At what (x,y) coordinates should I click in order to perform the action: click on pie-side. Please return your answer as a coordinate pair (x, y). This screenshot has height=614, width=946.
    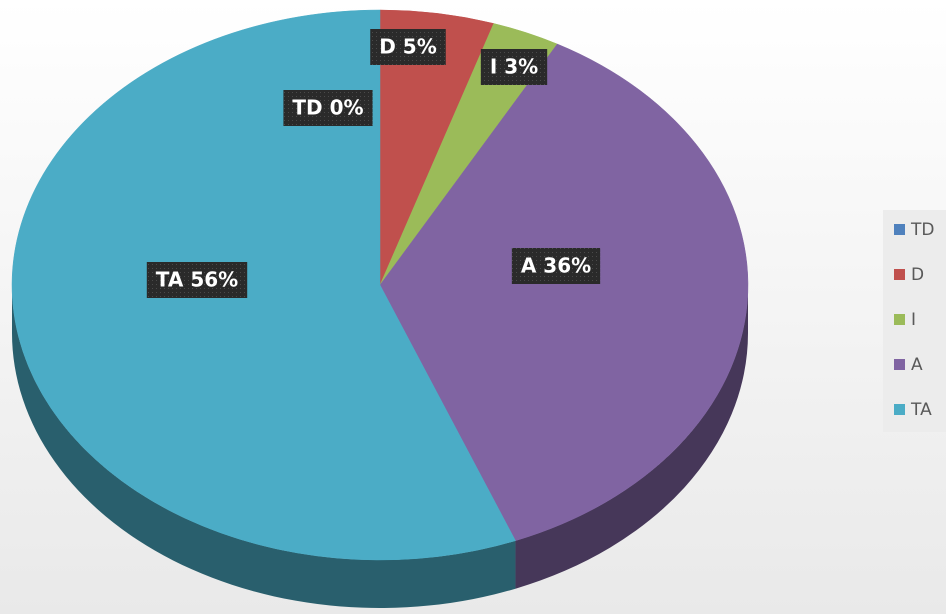
    Looking at the image, I should click on (631, 437).